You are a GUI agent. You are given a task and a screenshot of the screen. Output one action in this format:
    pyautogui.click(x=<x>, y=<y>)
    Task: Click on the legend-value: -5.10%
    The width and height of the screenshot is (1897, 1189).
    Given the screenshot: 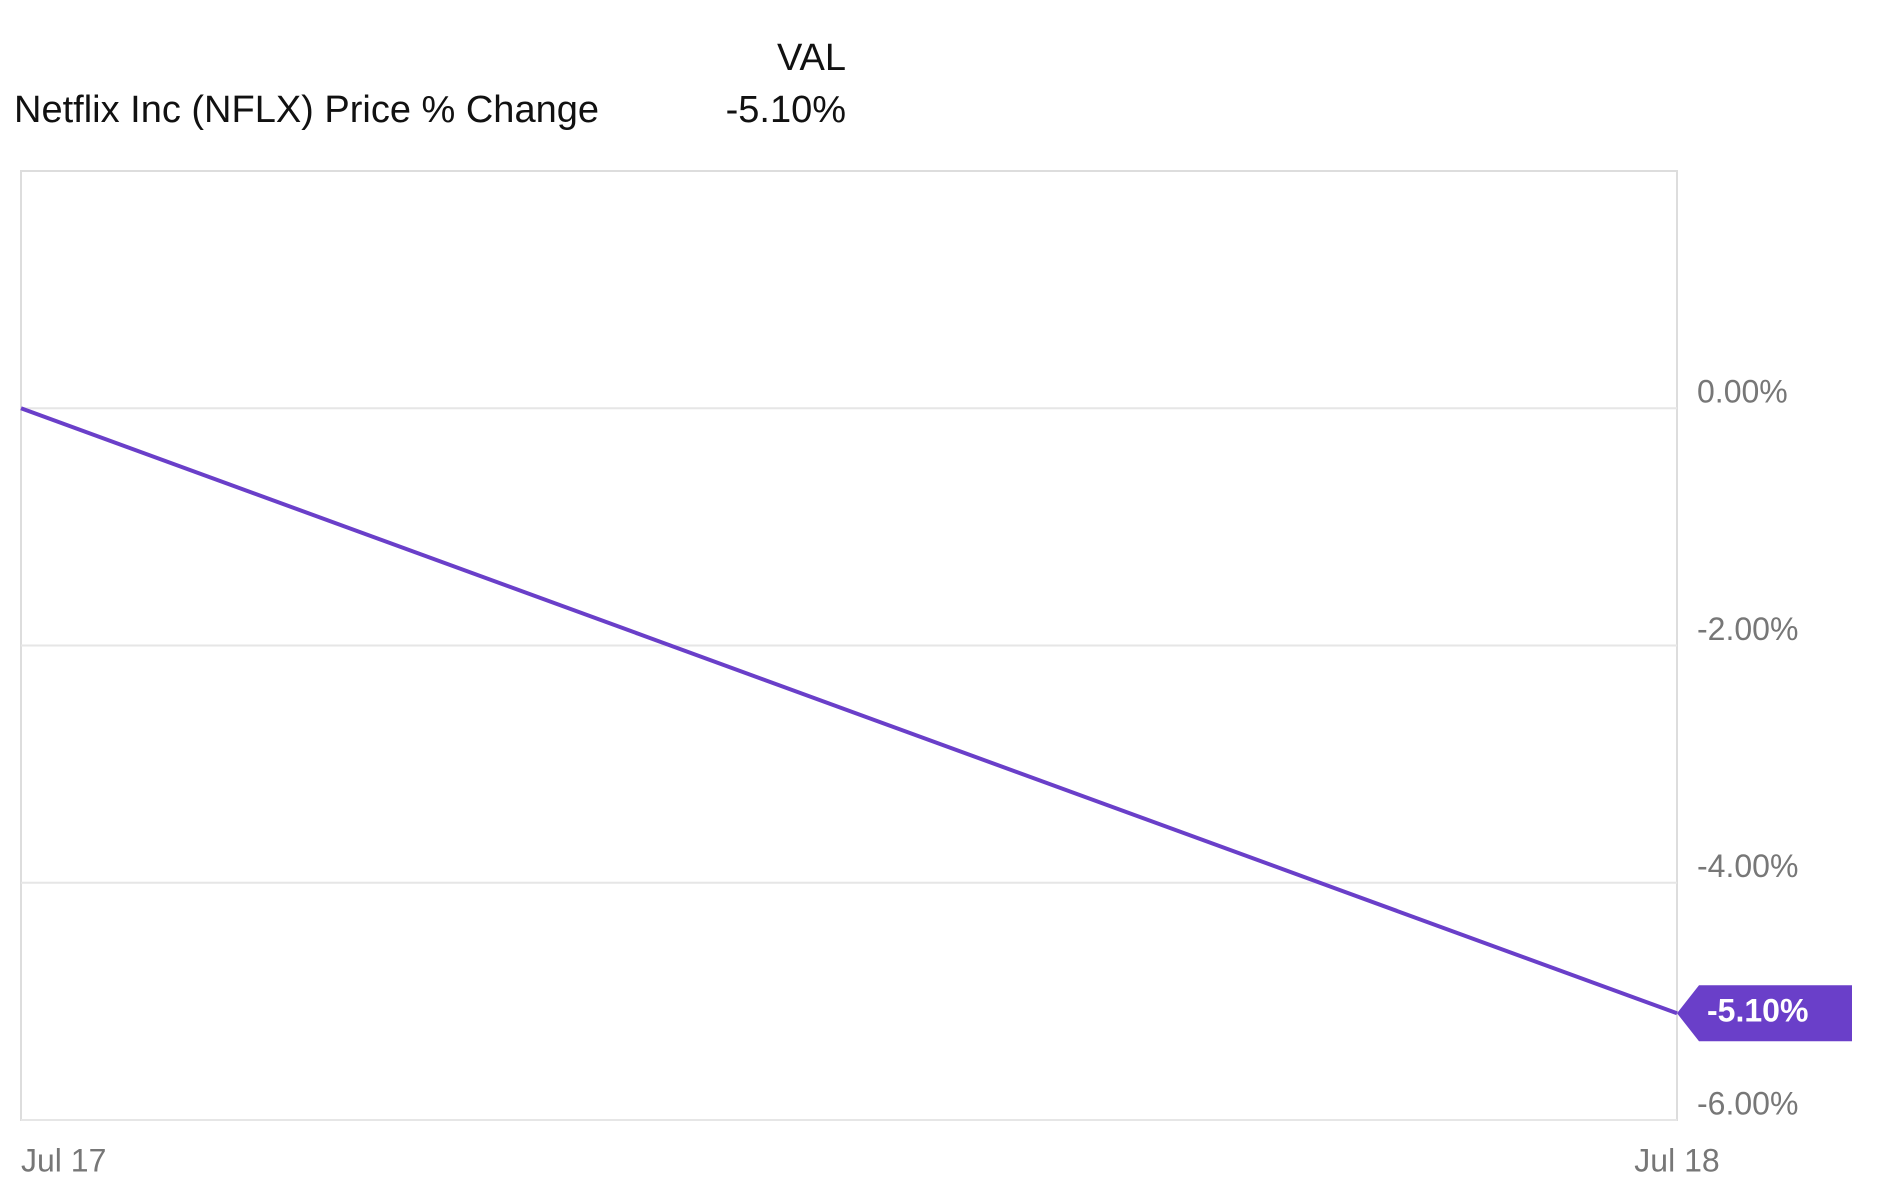 What is the action you would take?
    pyautogui.click(x=786, y=110)
    